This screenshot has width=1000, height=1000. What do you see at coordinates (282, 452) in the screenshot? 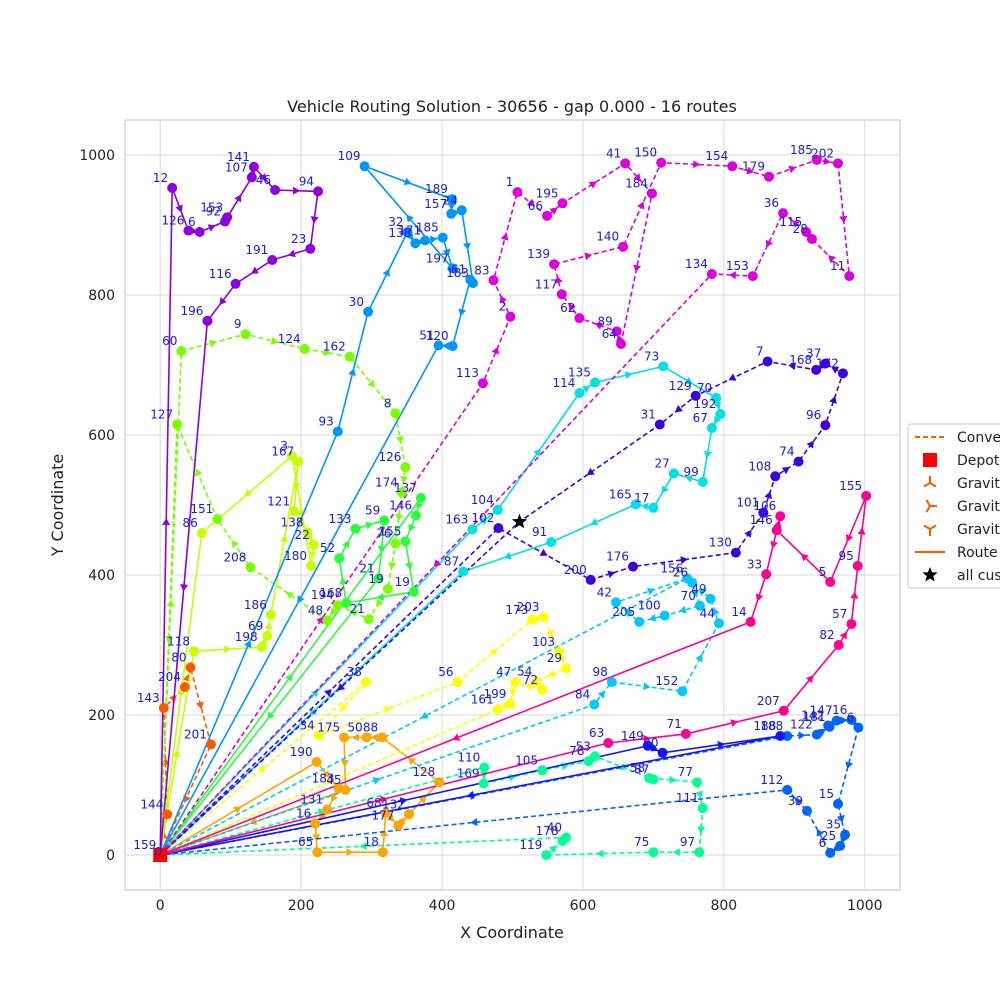
I see `customer-label: 167` at bounding box center [282, 452].